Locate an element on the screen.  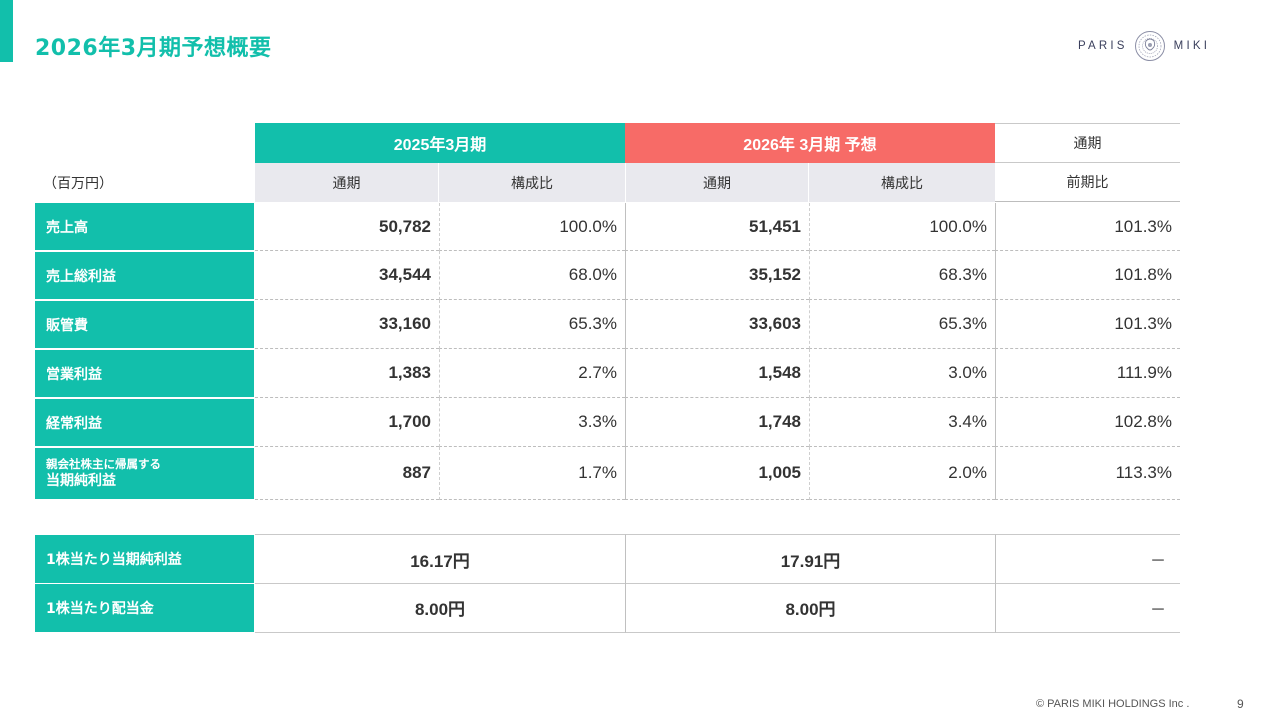
cell-value: 68.3% is located at coordinates (902, 275).